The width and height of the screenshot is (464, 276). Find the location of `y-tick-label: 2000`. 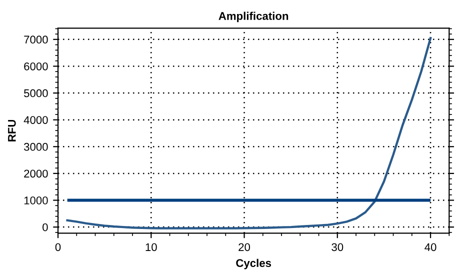

y-tick-label: 2000 is located at coordinates (36, 174).